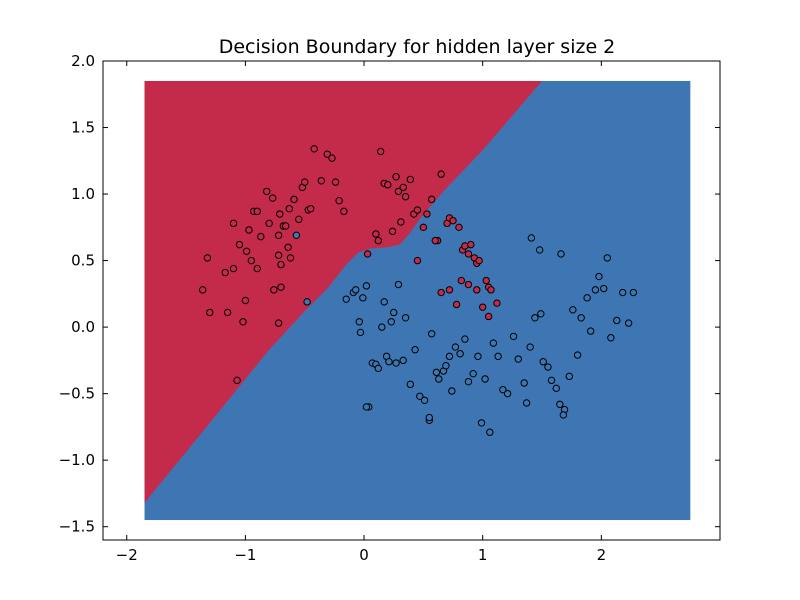 The height and width of the screenshot is (600, 800). Describe the element at coordinates (127, 555) in the screenshot. I see `x-tick-label: −2` at that location.